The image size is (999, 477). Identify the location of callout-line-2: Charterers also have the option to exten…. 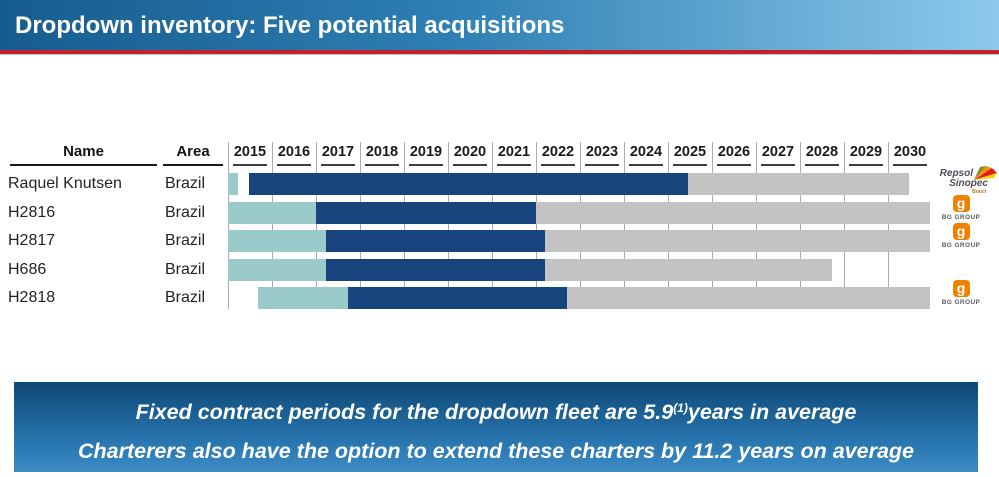
(496, 451).